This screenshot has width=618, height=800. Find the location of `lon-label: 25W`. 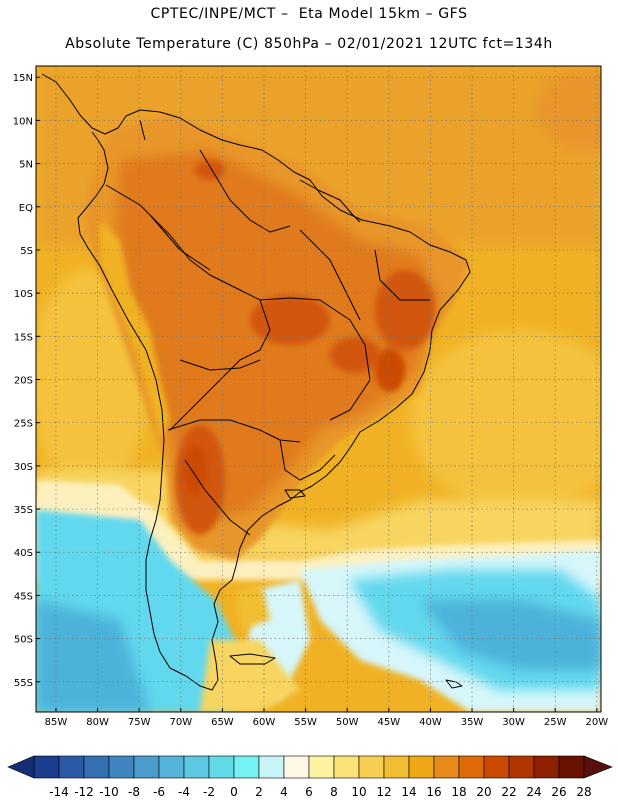

lon-label: 25W is located at coordinates (555, 722).